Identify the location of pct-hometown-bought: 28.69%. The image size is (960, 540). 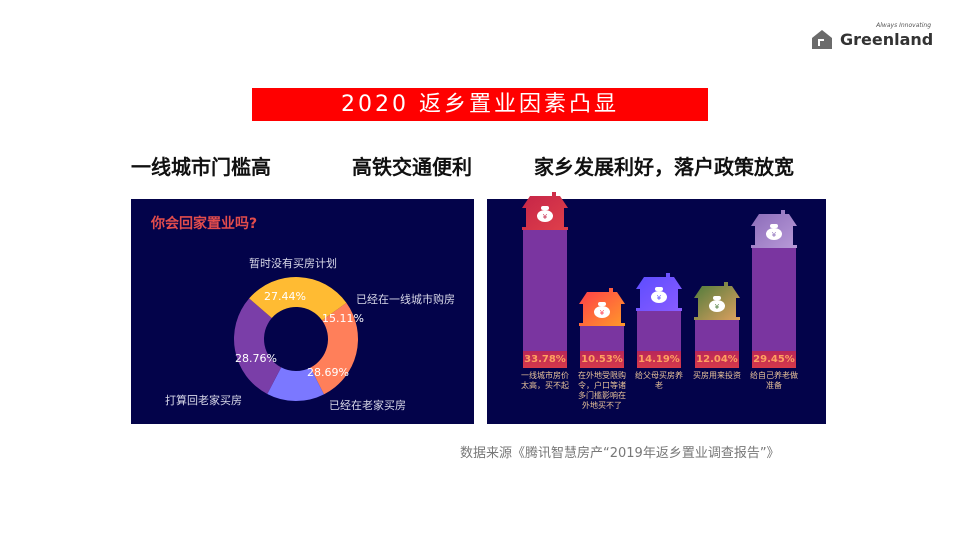
(328, 372).